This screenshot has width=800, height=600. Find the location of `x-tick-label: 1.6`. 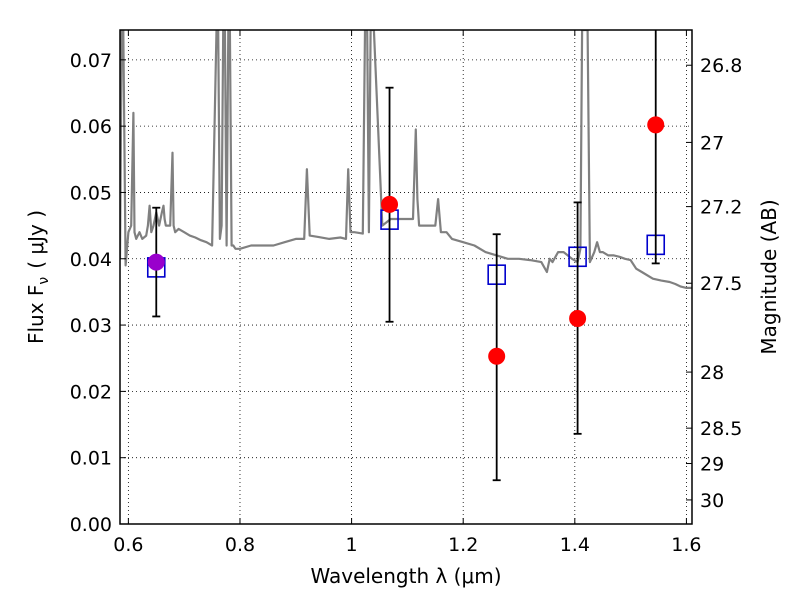

x-tick-label: 1.6 is located at coordinates (686, 545).